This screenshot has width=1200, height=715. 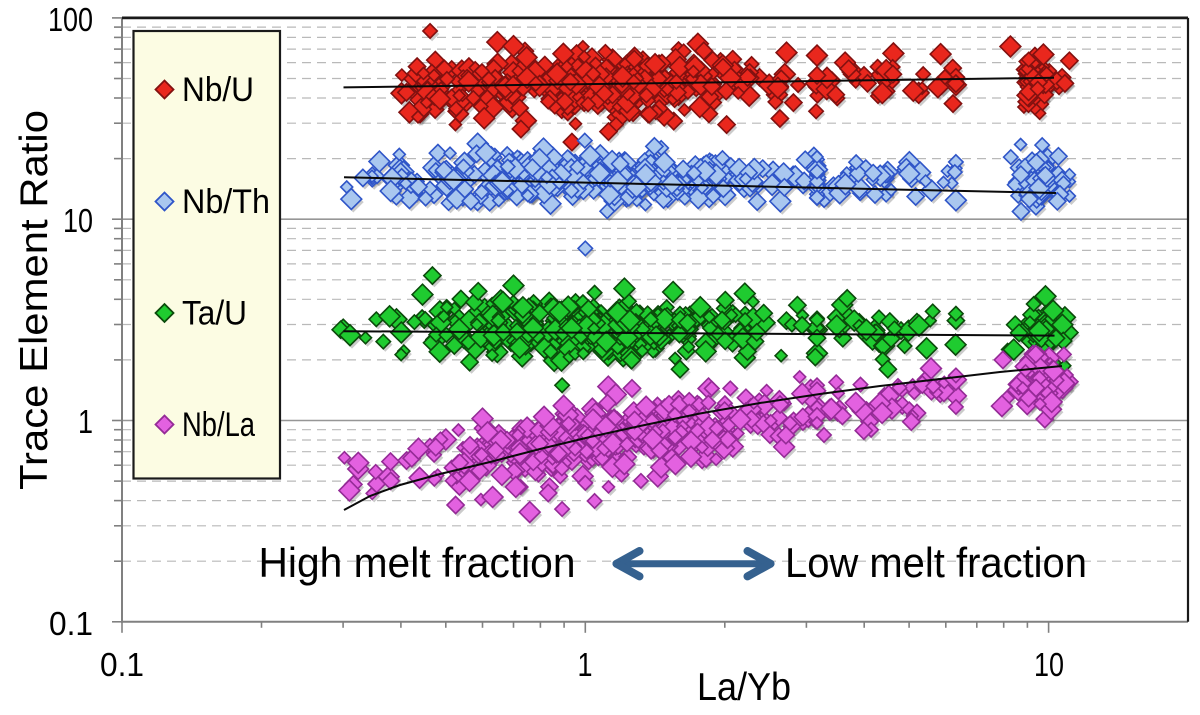 I want to click on svg-text: Nb/La, so click(x=218, y=425).